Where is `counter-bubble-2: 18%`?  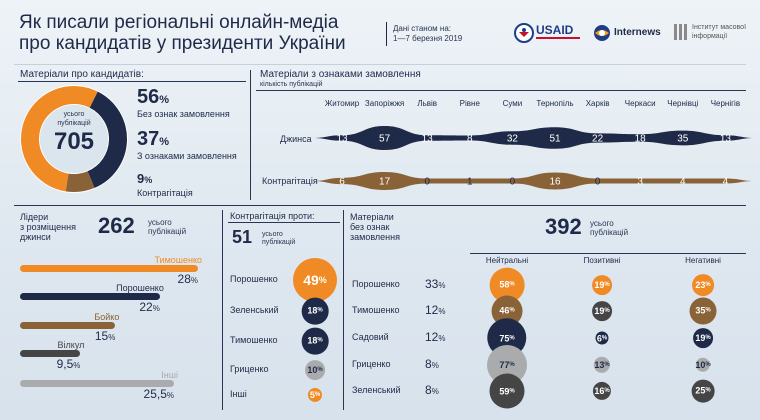 counter-bubble-2: 18% is located at coordinates (315, 311).